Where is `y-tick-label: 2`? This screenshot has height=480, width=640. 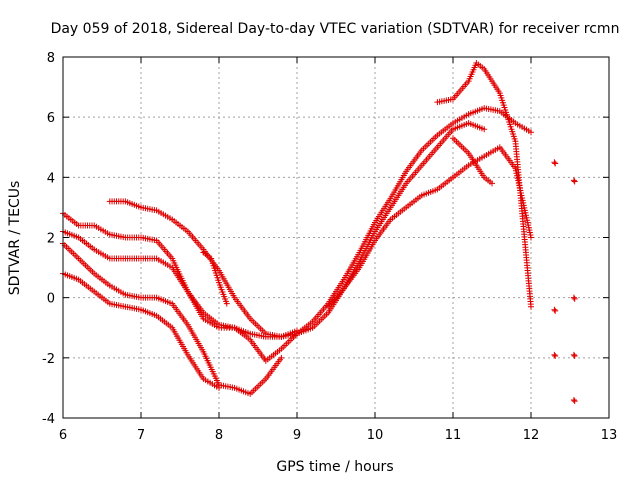
y-tick-label: 2 is located at coordinates (51, 239).